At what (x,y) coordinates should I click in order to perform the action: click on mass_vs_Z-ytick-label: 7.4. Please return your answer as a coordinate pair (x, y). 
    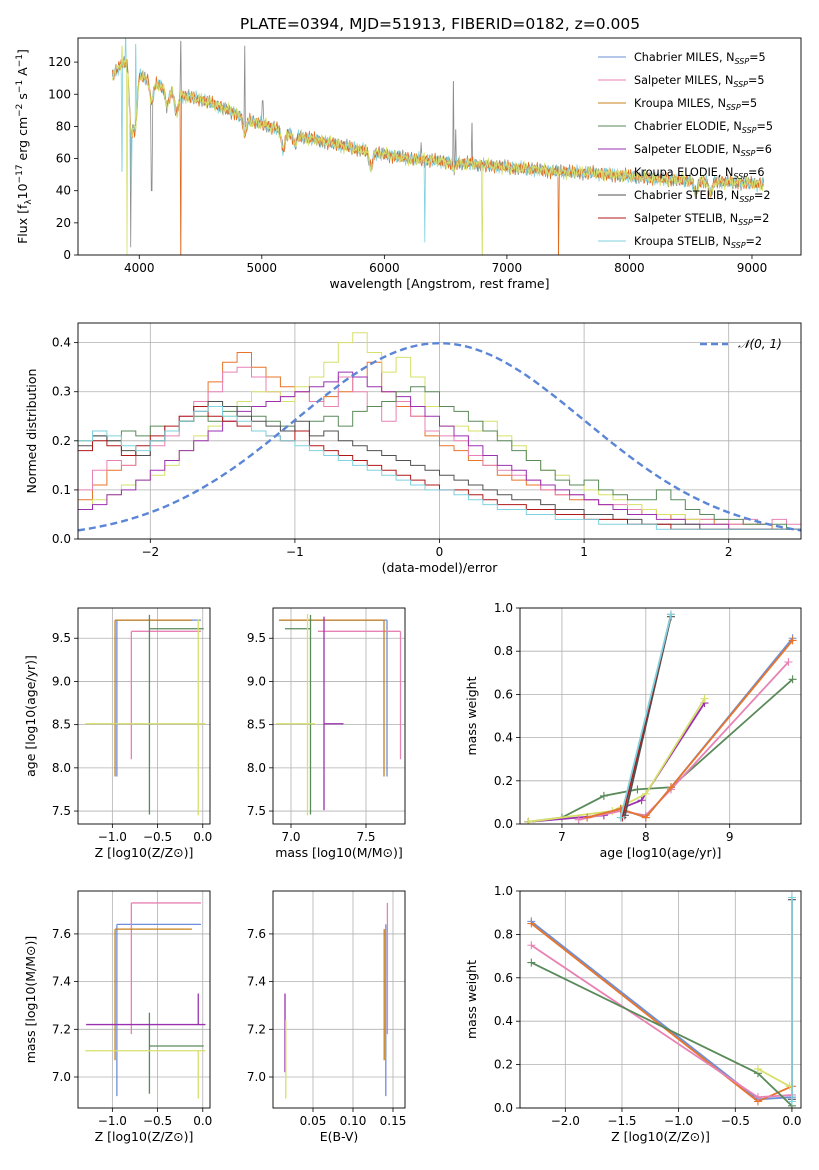
    Looking at the image, I should click on (61, 982).